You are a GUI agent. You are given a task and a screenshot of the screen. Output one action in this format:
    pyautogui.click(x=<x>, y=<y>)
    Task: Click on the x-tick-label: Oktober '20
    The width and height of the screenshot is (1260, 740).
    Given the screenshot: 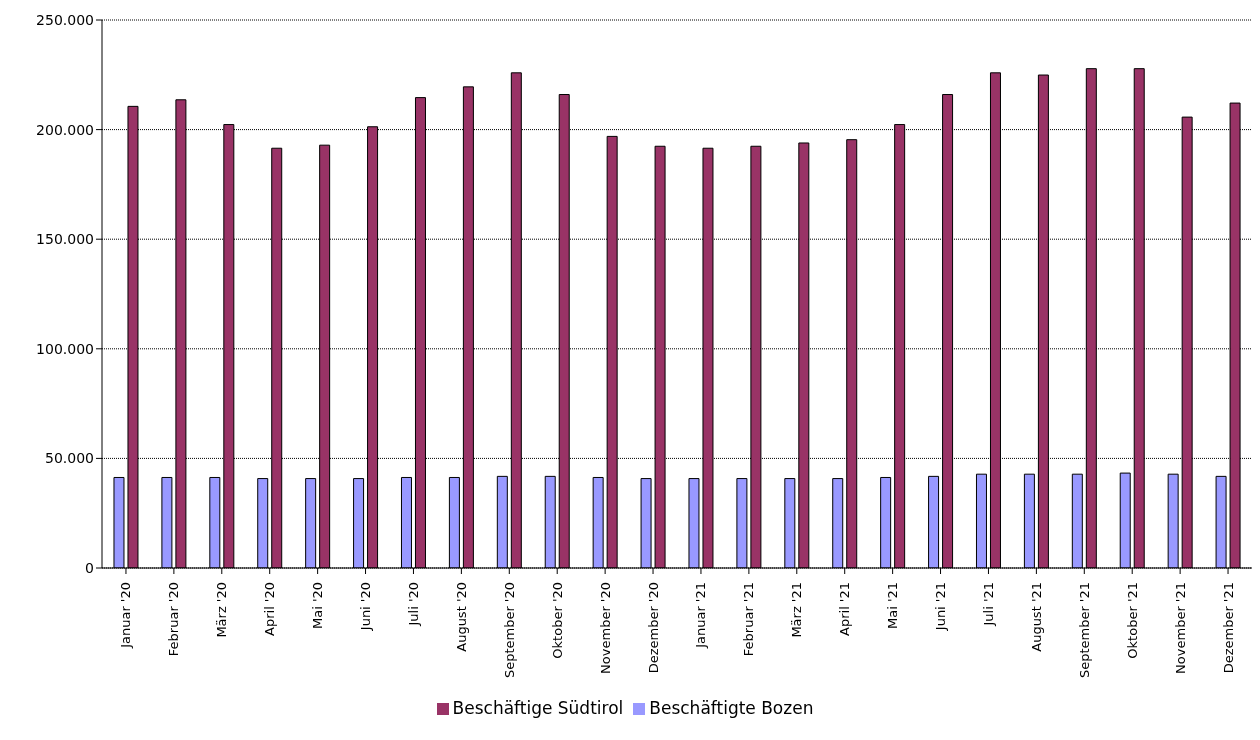 What is the action you would take?
    pyautogui.click(x=557, y=620)
    